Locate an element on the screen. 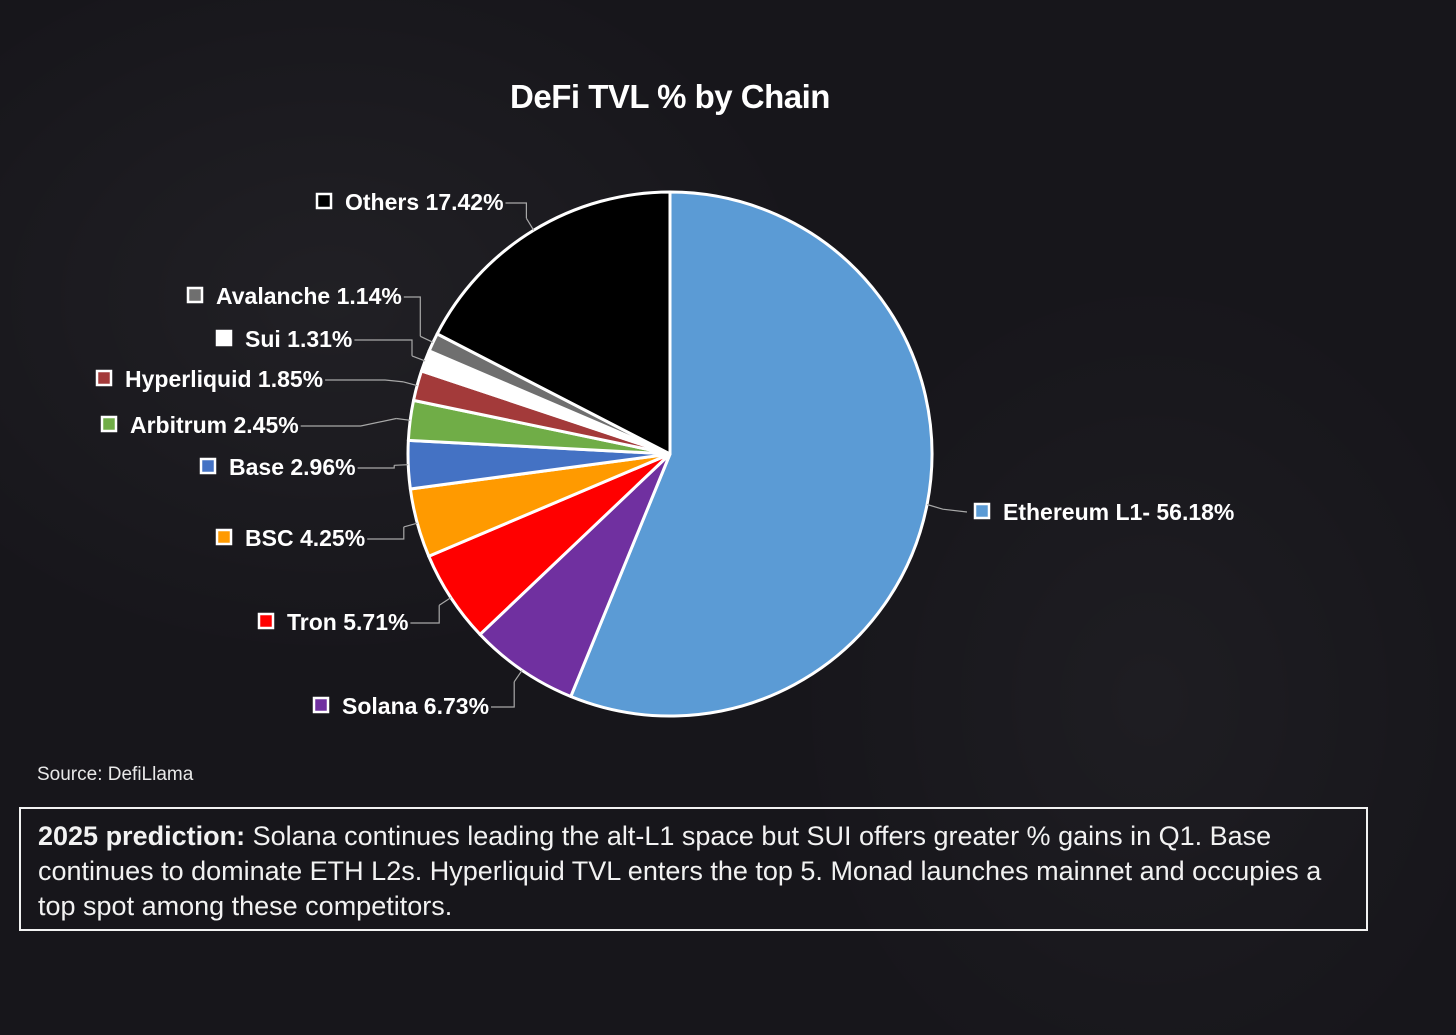 This screenshot has width=1456, height=1035. leader-line-tron is located at coordinates (445, 601).